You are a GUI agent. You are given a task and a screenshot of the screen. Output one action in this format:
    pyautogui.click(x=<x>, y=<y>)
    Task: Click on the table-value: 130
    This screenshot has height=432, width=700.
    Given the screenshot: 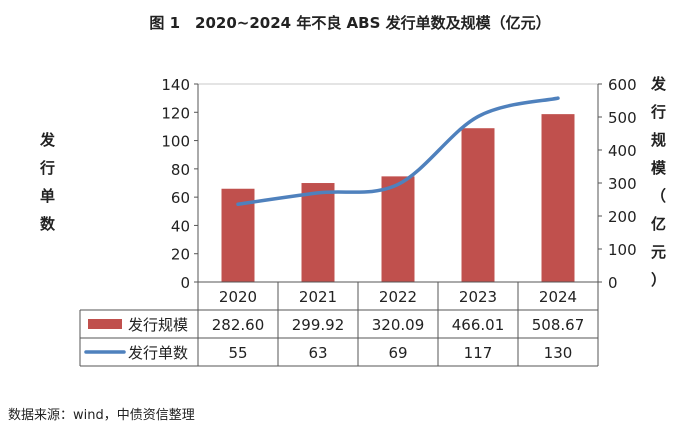 What is the action you would take?
    pyautogui.click(x=558, y=353)
    